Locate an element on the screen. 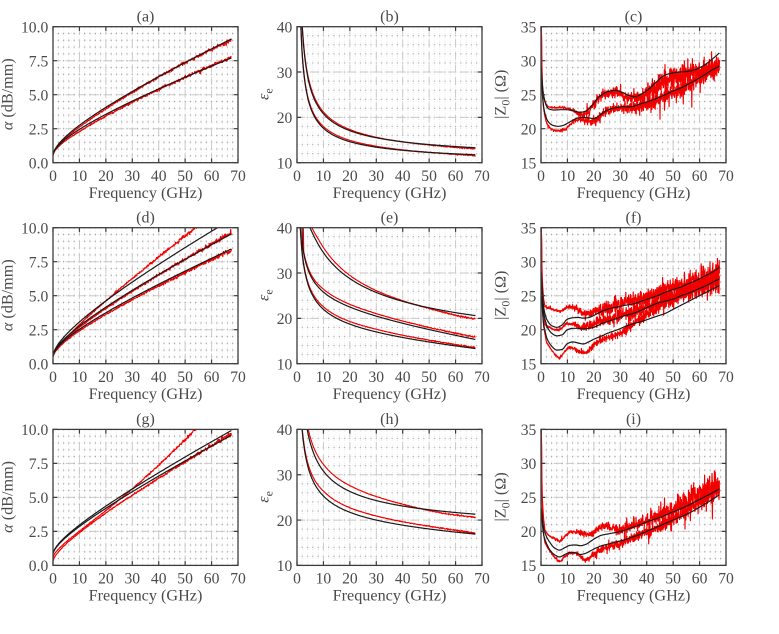 This screenshot has width=779, height=634. svg-text: (c) is located at coordinates (634, 16).